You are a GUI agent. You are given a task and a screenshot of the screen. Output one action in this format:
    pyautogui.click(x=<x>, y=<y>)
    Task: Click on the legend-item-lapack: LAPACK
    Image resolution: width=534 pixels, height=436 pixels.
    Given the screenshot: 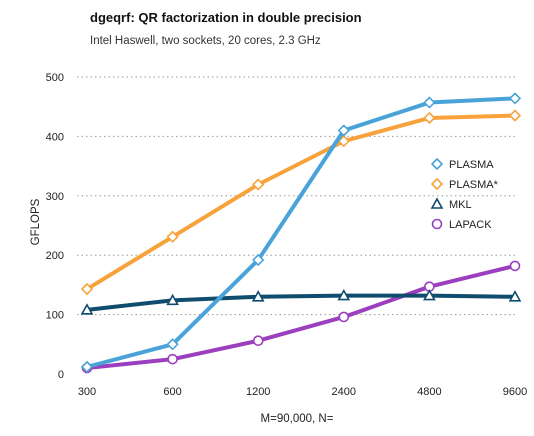 What is the action you would take?
    pyautogui.click(x=461, y=224)
    